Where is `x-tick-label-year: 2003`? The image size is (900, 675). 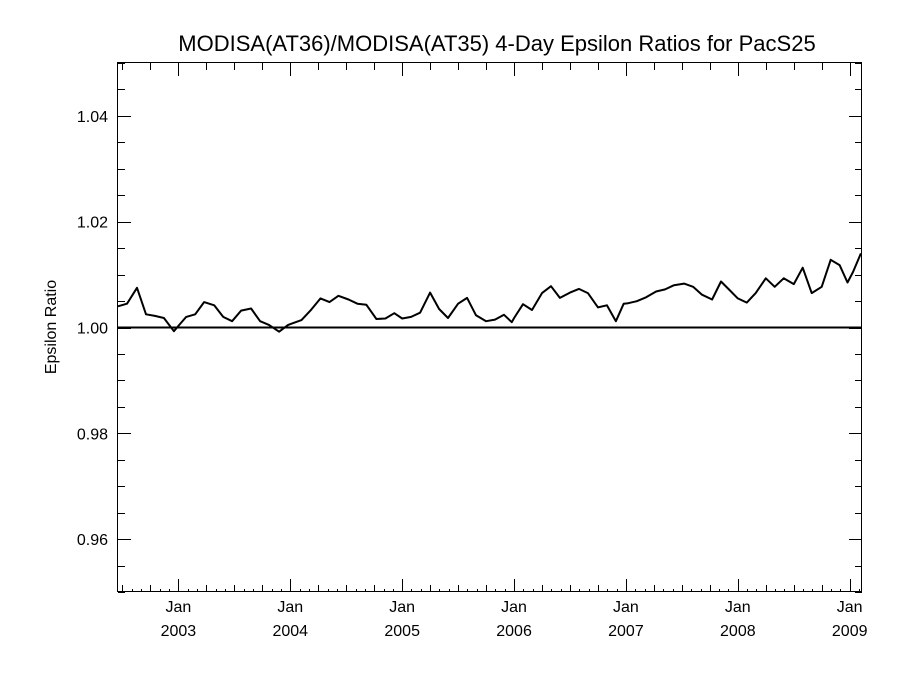 x-tick-label-year: 2003 is located at coordinates (179, 631).